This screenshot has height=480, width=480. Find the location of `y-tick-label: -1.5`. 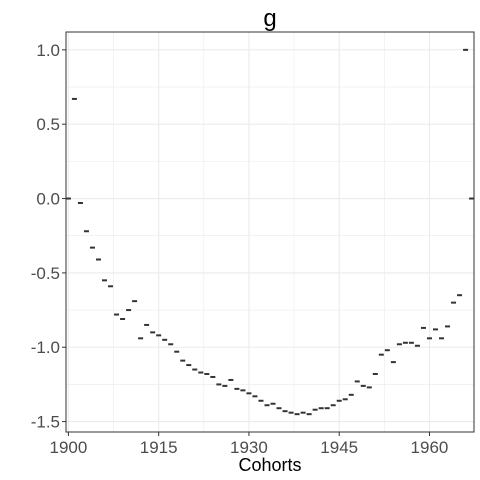

y-tick-label: -1.5 is located at coordinates (45, 422).